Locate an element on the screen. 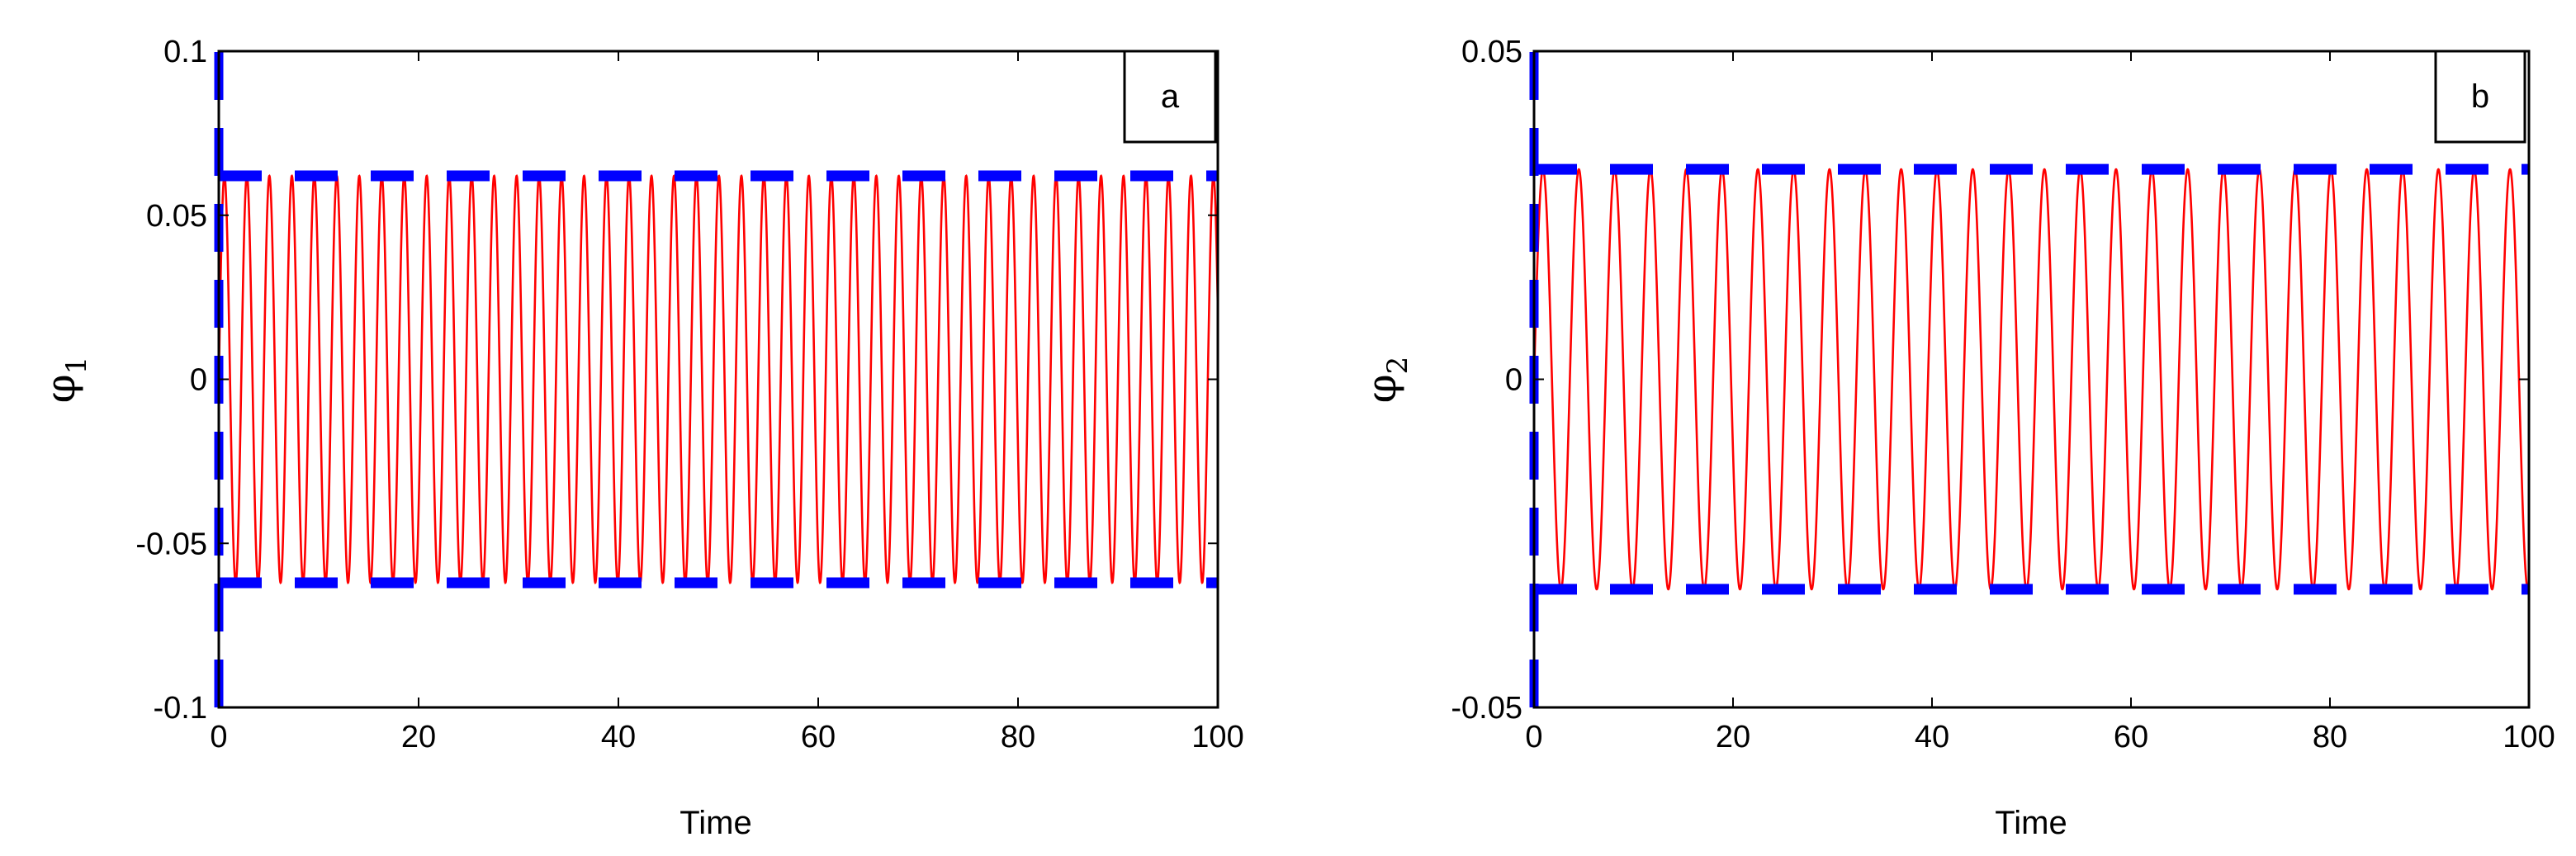 The image size is (2576, 856). panel-b-xlabel: Time is located at coordinates (2031, 823).